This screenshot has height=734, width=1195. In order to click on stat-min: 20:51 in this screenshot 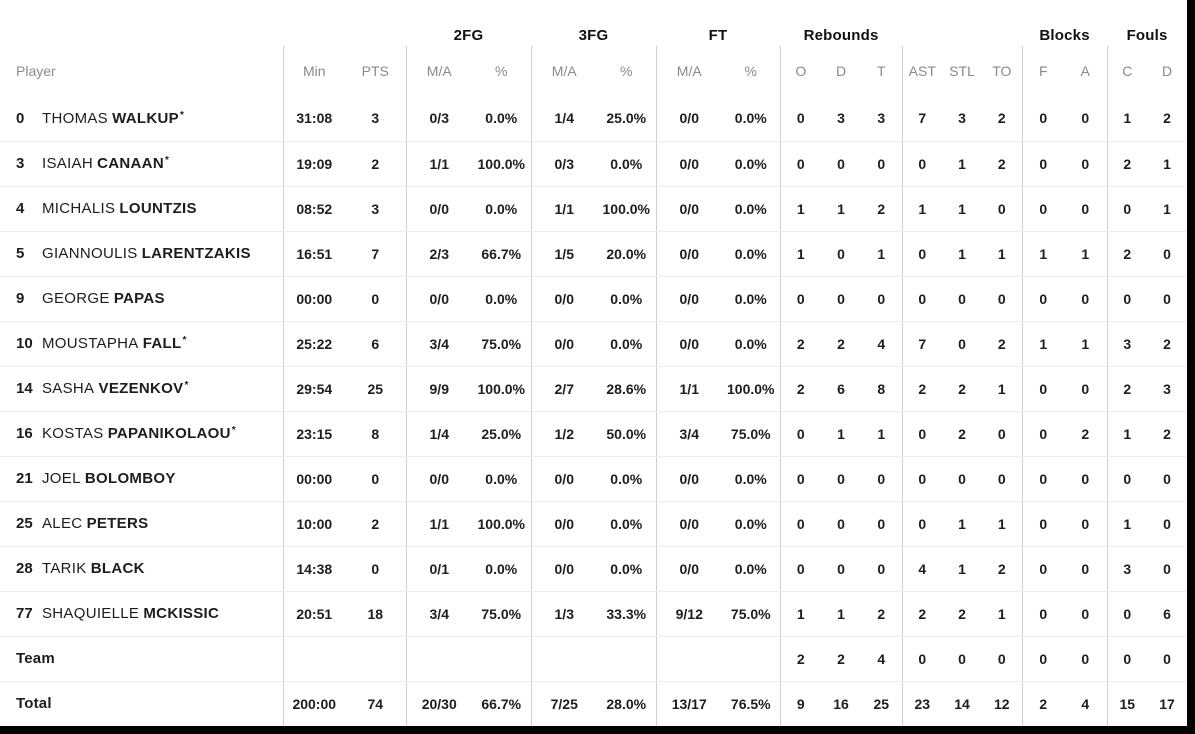, I will do `click(313, 614)`.